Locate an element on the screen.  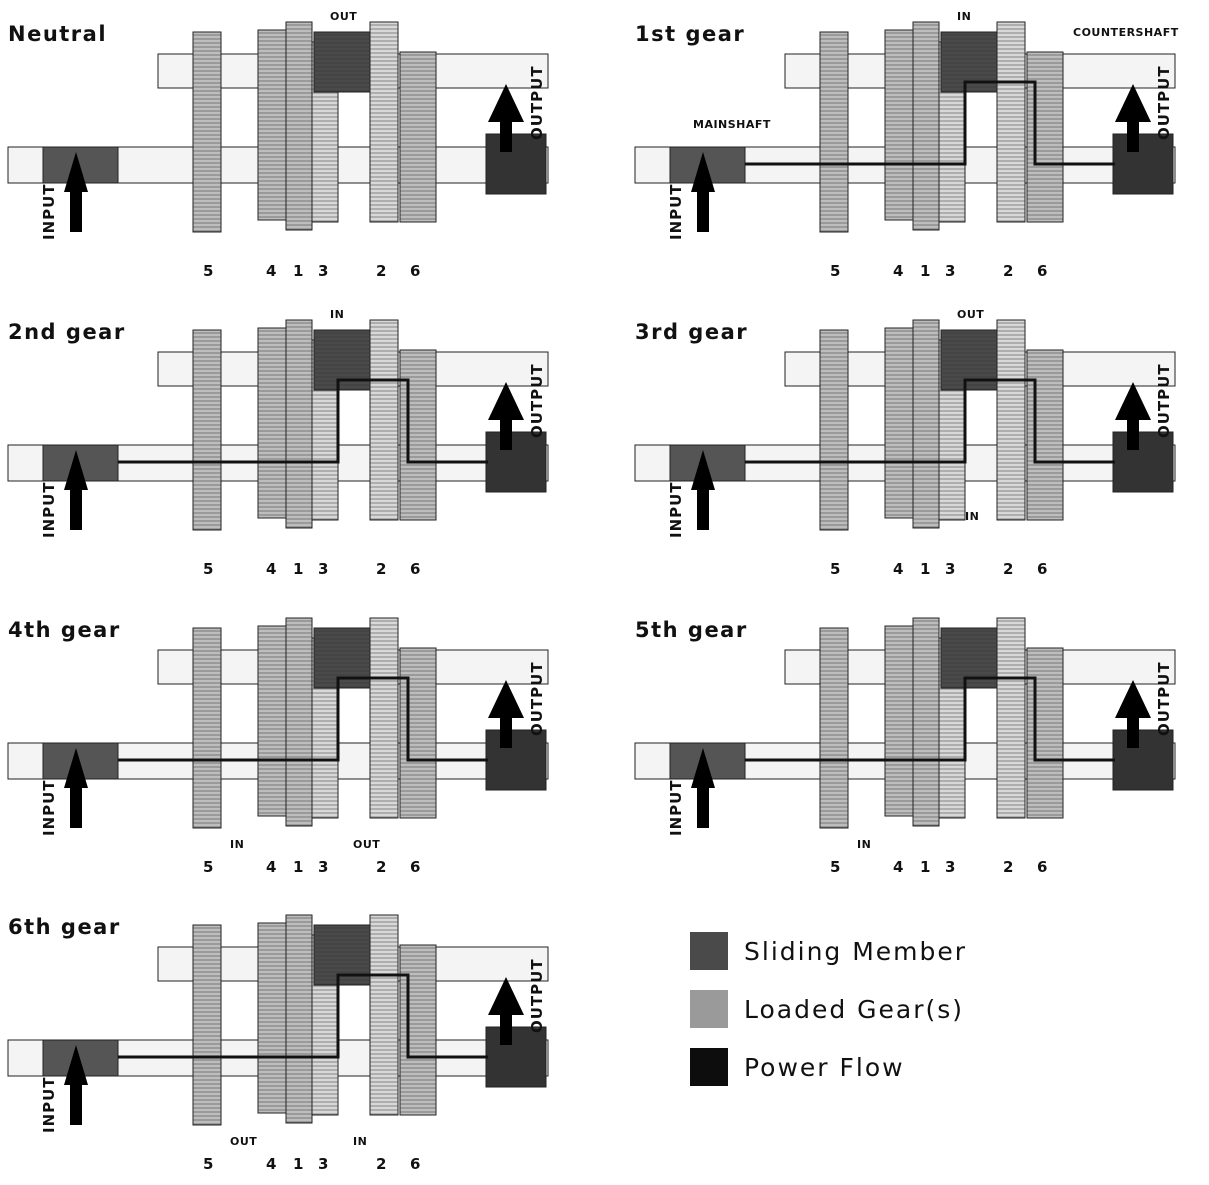
panel-title: 2nd gear is located at coordinates (67, 332).